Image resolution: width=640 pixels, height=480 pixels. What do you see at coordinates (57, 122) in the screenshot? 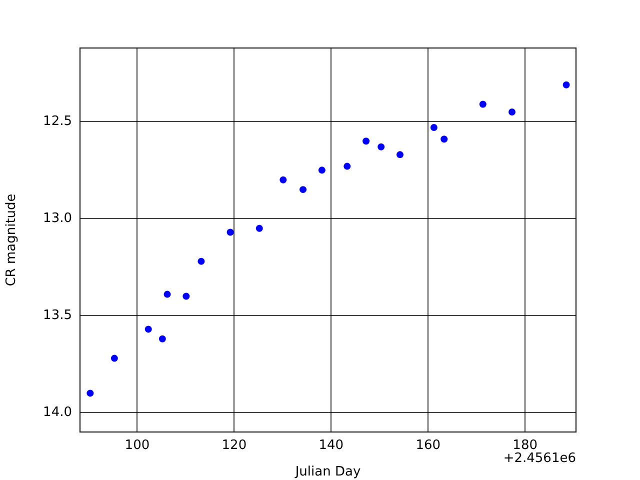
I see `y-tick-label: 12.5` at bounding box center [57, 122].